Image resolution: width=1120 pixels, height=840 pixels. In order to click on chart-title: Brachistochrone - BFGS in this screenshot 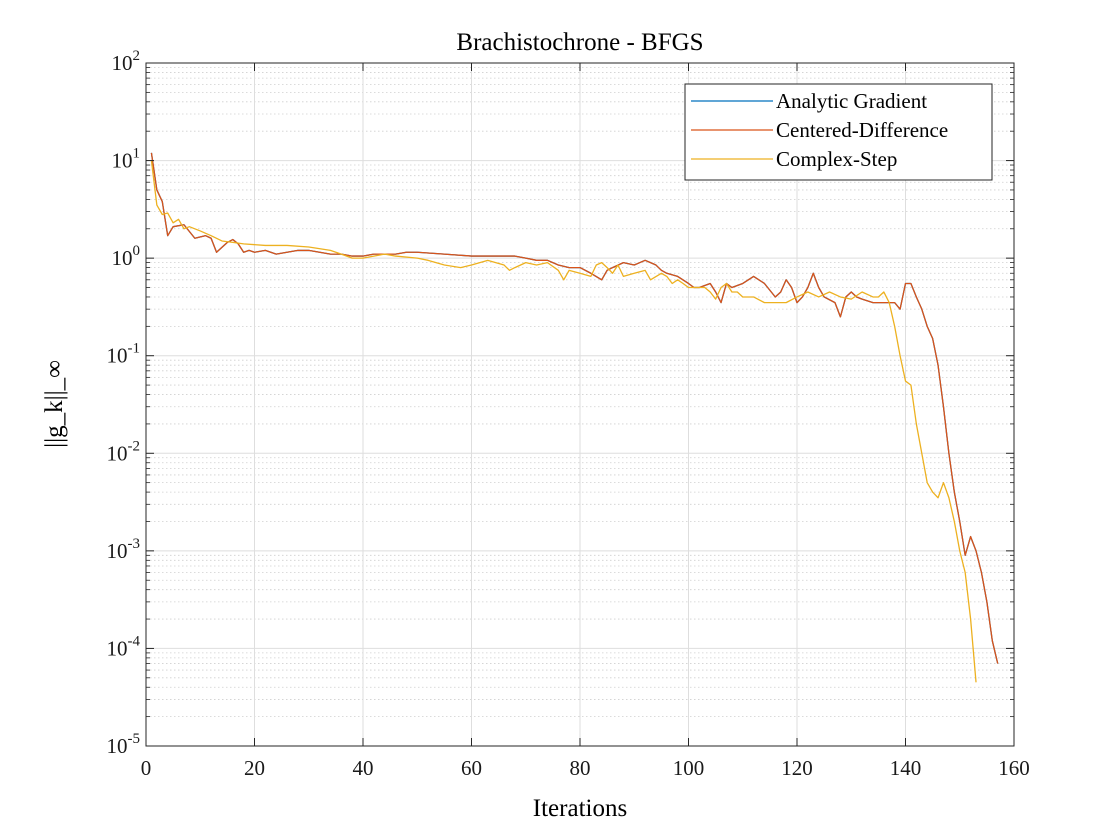, I will do `click(579, 42)`.